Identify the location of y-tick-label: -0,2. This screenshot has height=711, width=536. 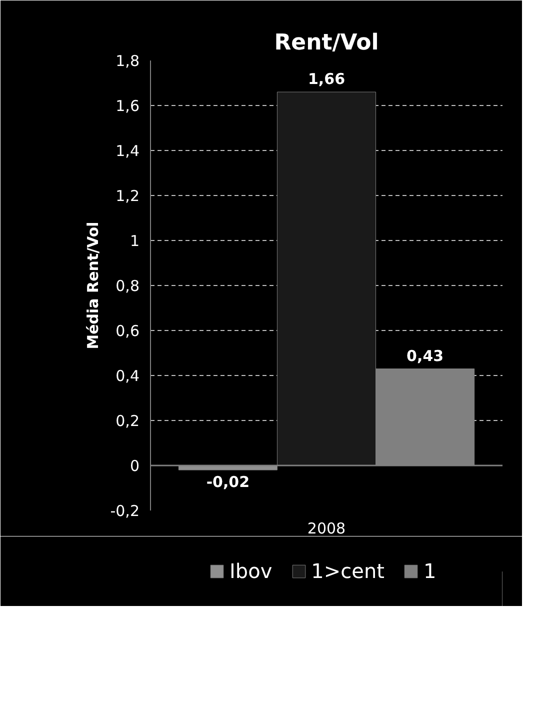
(125, 511).